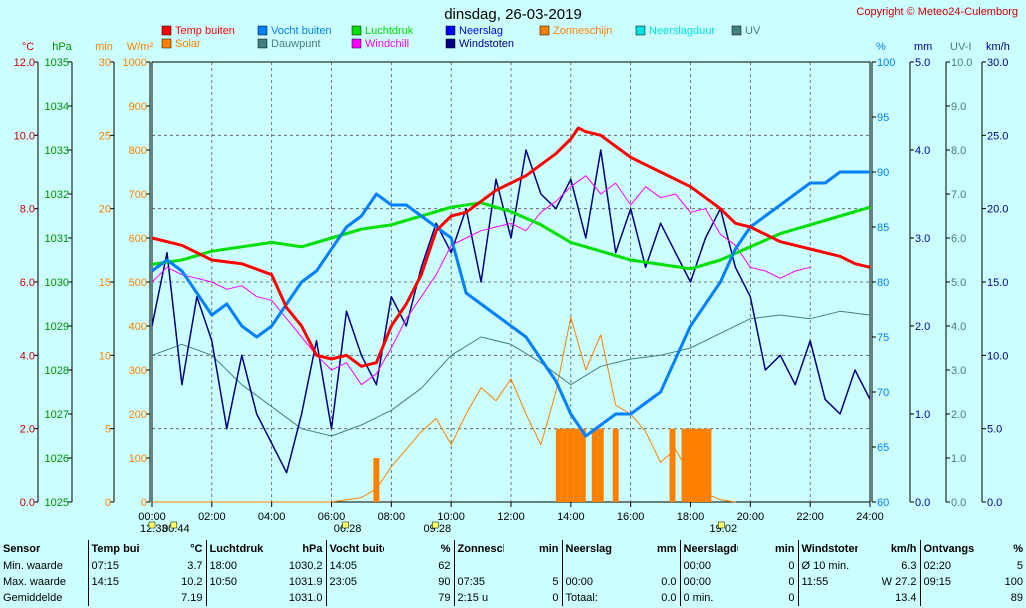 The width and height of the screenshot is (1026, 608). What do you see at coordinates (57, 459) in the screenshot?
I see `axis-tick-label: 1026` at bounding box center [57, 459].